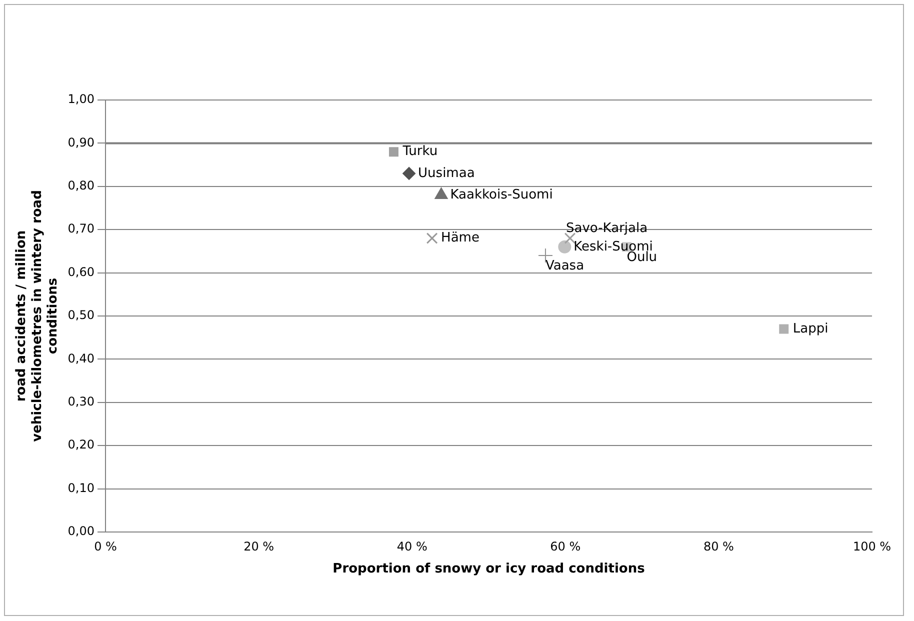  What do you see at coordinates (105, 546) in the screenshot?
I see `x-tick-label: 0 %` at bounding box center [105, 546].